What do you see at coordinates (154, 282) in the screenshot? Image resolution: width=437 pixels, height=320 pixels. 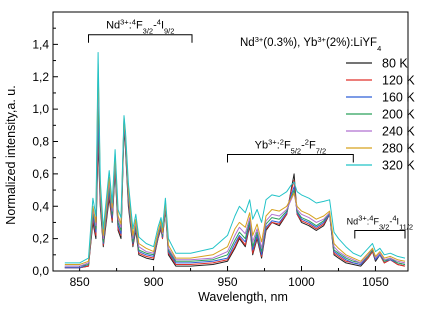 I see `x-tick-label: 900` at bounding box center [154, 282].